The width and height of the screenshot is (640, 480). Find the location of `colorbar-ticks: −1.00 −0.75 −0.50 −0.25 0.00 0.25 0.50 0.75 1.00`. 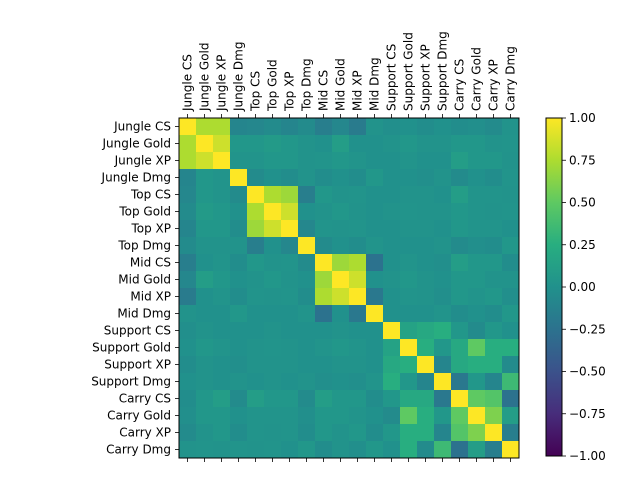

colorbar-ticks: −1.00 −0.75 −0.50 −0.25 0.00 0.25 0.50 0.75 1.00 is located at coordinates (584, 287).